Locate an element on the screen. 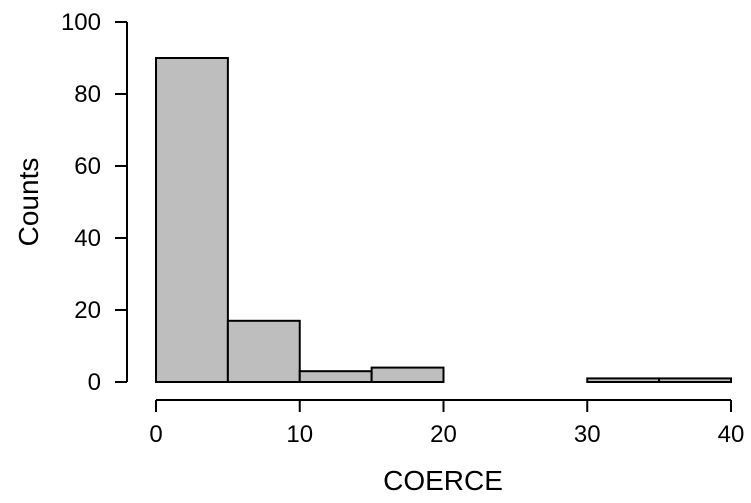 This screenshot has width=751, height=503. y-axis: 0 20 40 60 80 100 is located at coordinates (94, 202).